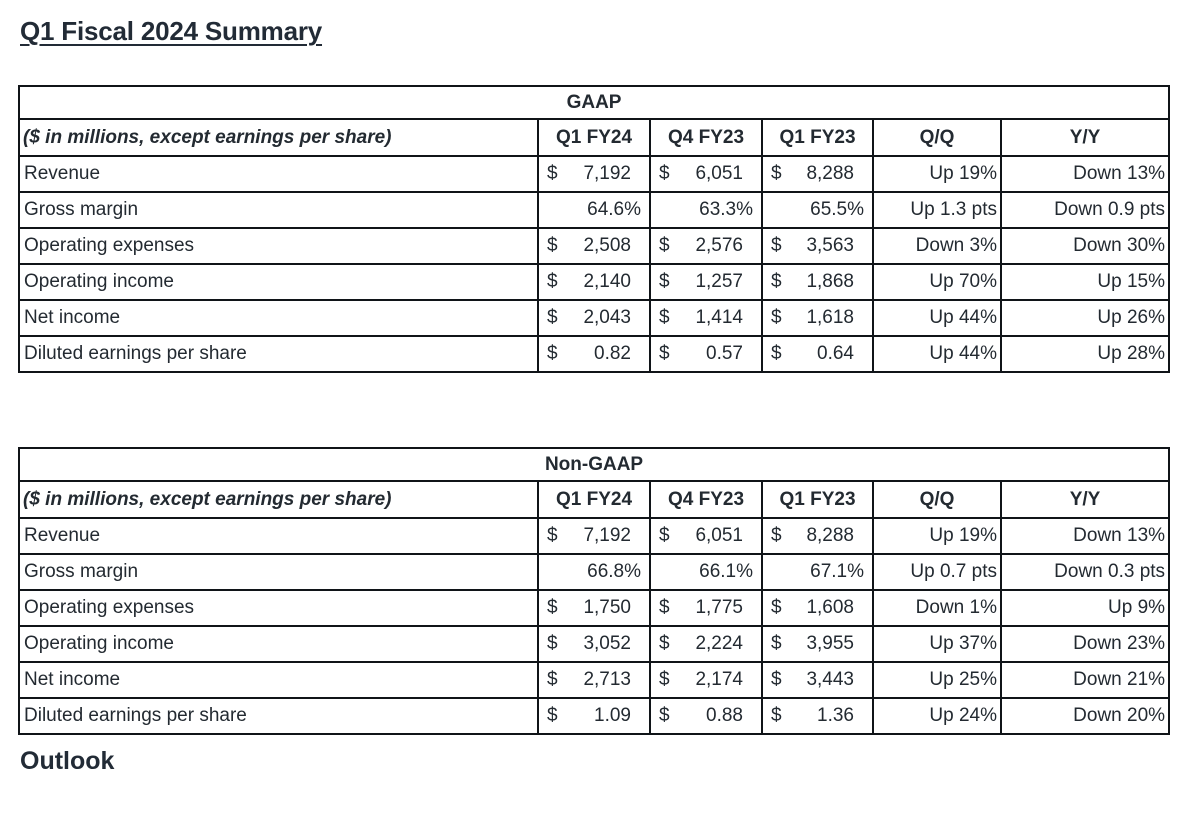 The width and height of the screenshot is (1201, 832). What do you see at coordinates (706, 210) in the screenshot?
I see `percent-cell: 63.3%` at bounding box center [706, 210].